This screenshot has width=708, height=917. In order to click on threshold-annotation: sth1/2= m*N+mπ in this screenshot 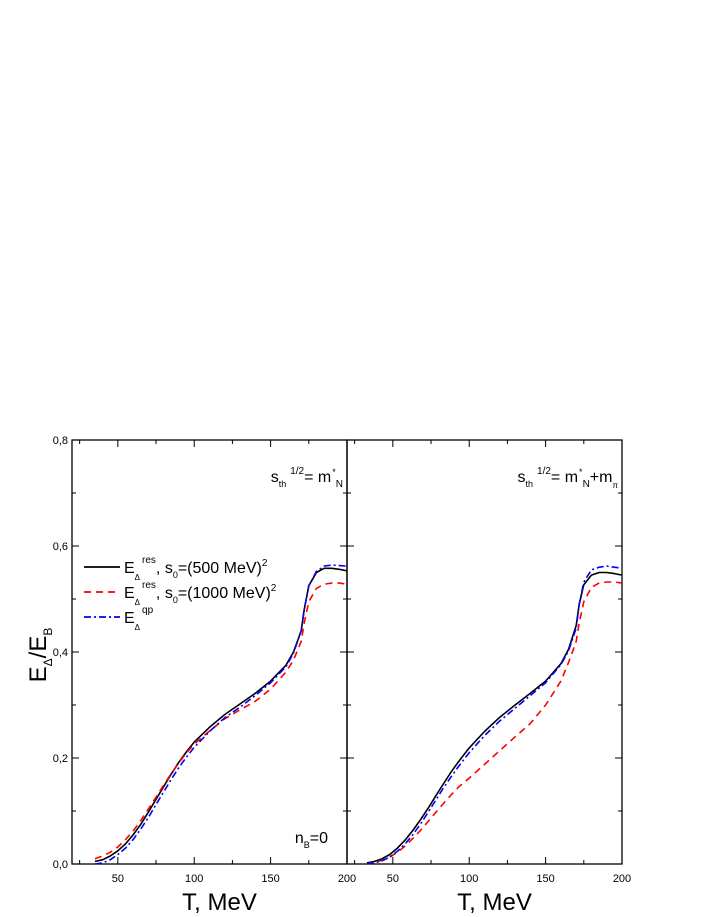, I will do `click(568, 478)`.